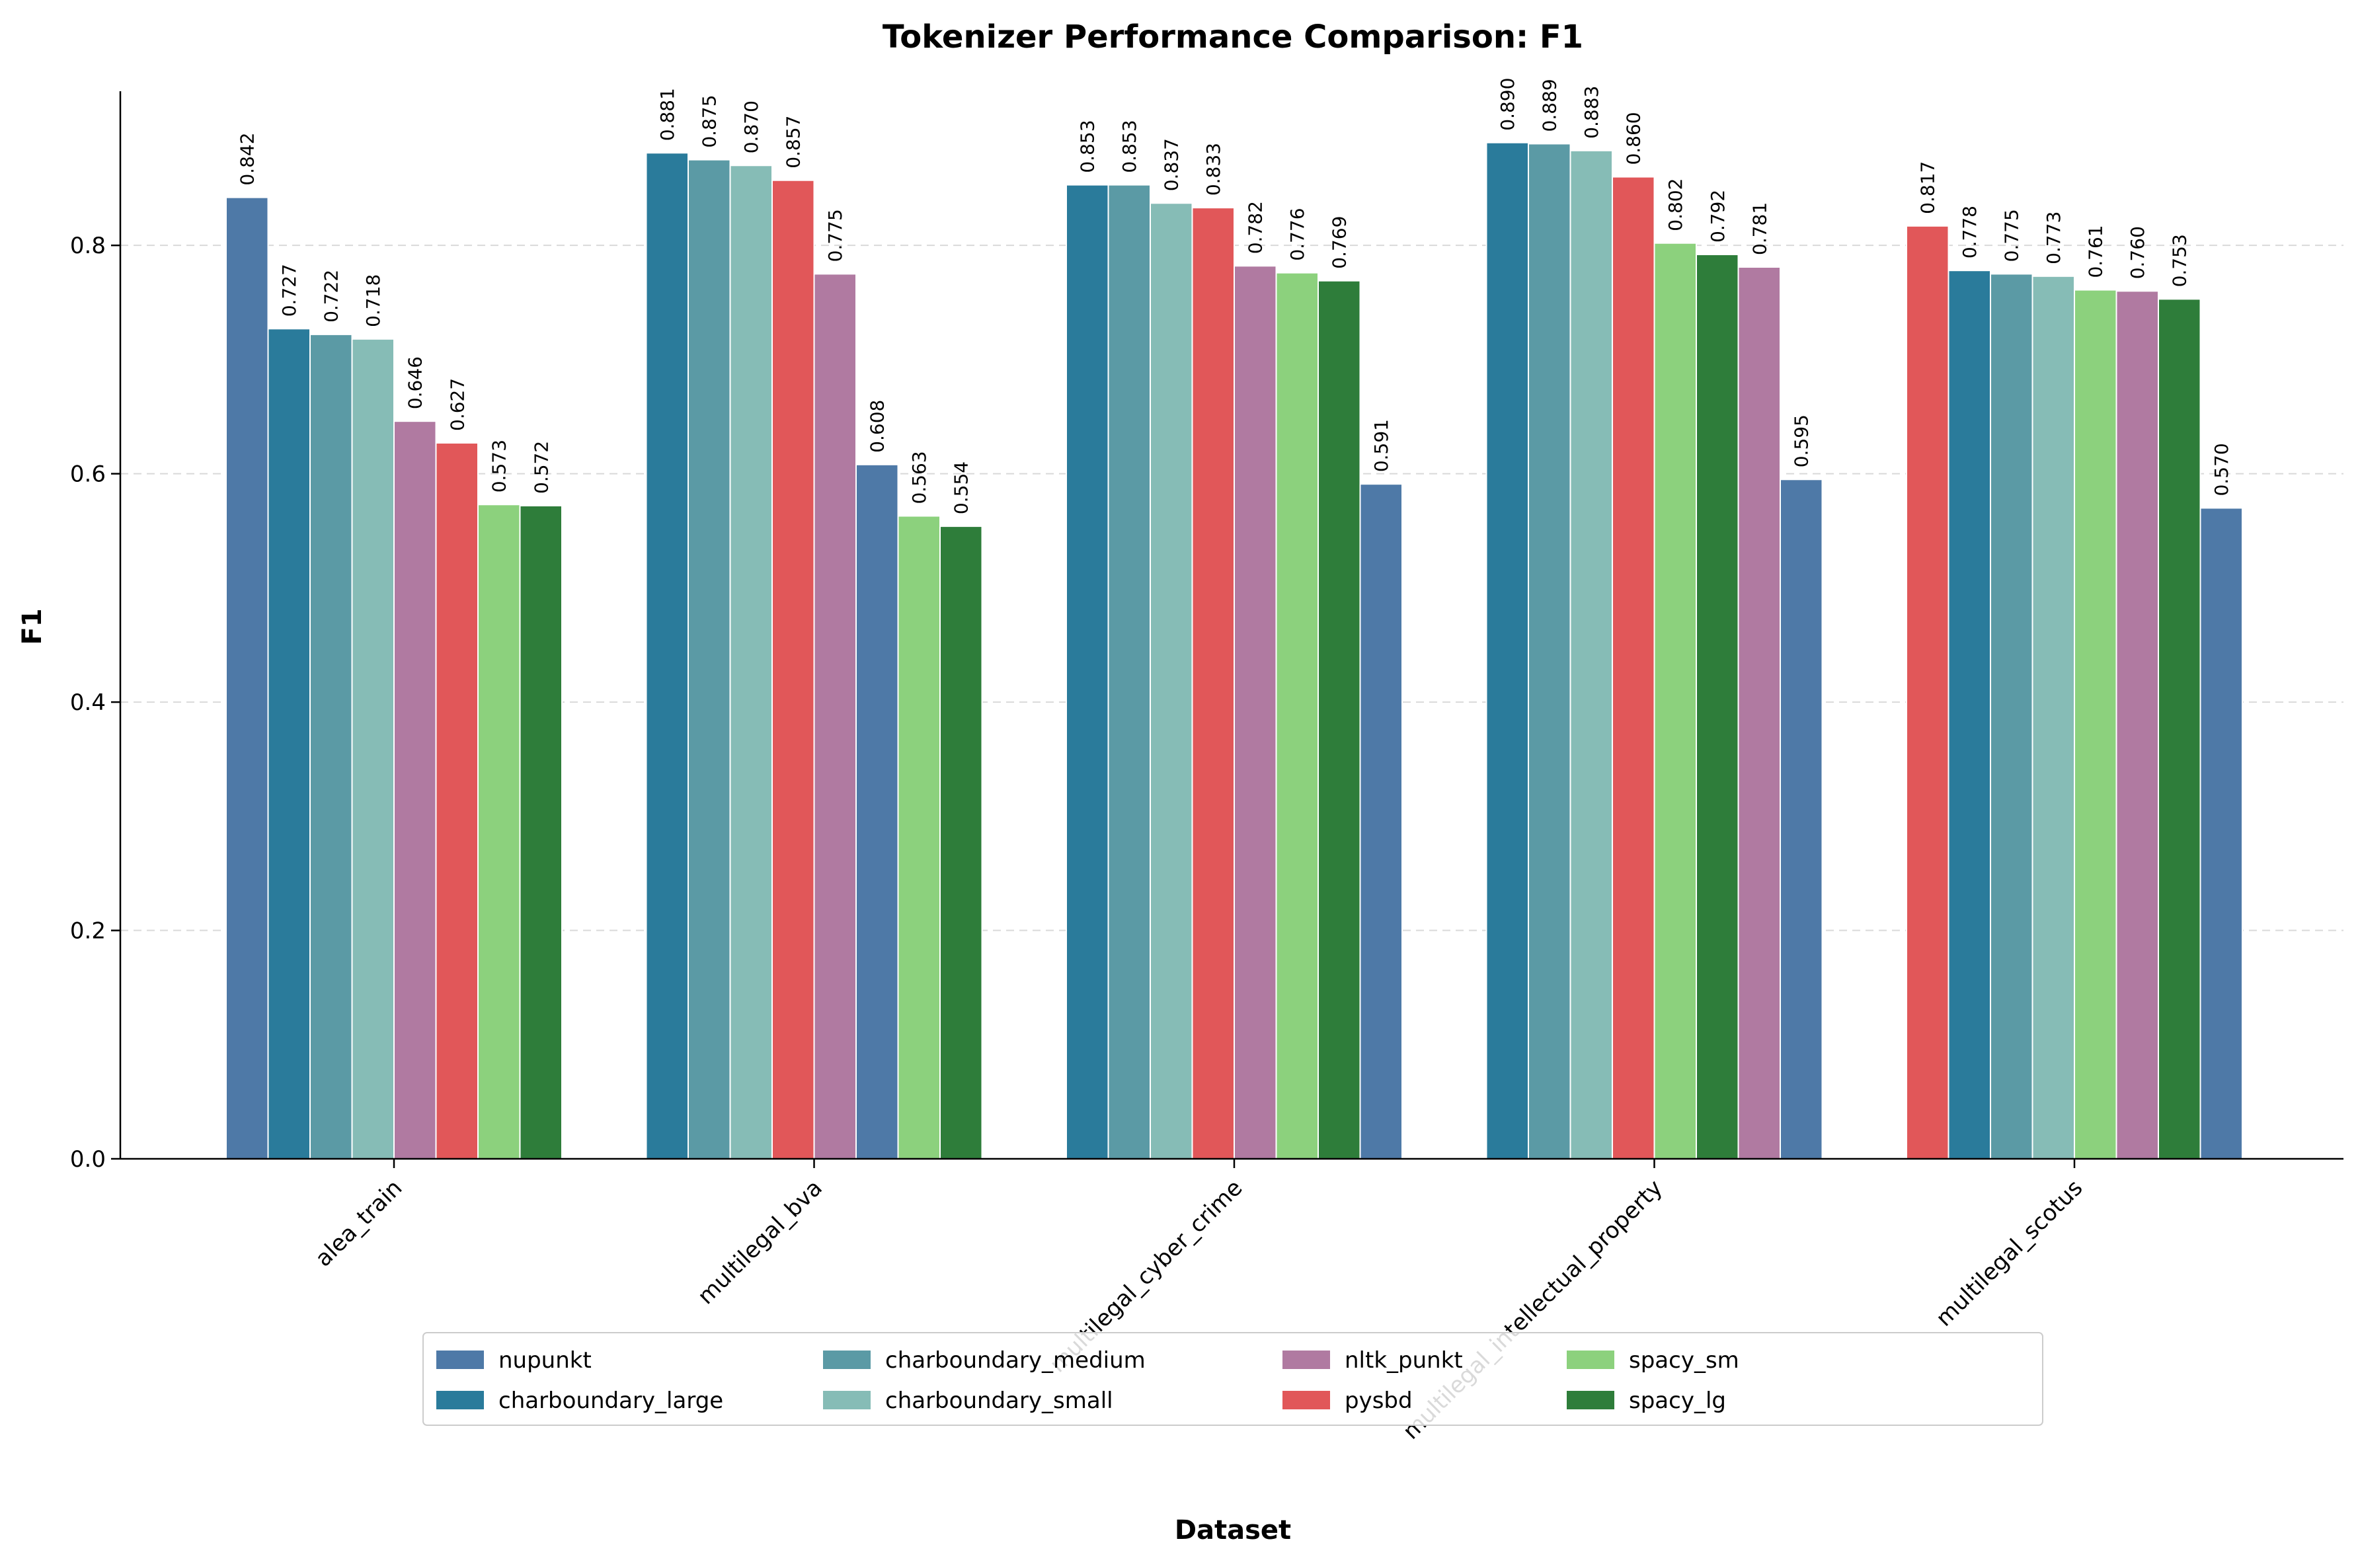 This screenshot has height=1568, width=2360. What do you see at coordinates (2180, 260) in the screenshot?
I see `data-label: 0.753` at bounding box center [2180, 260].